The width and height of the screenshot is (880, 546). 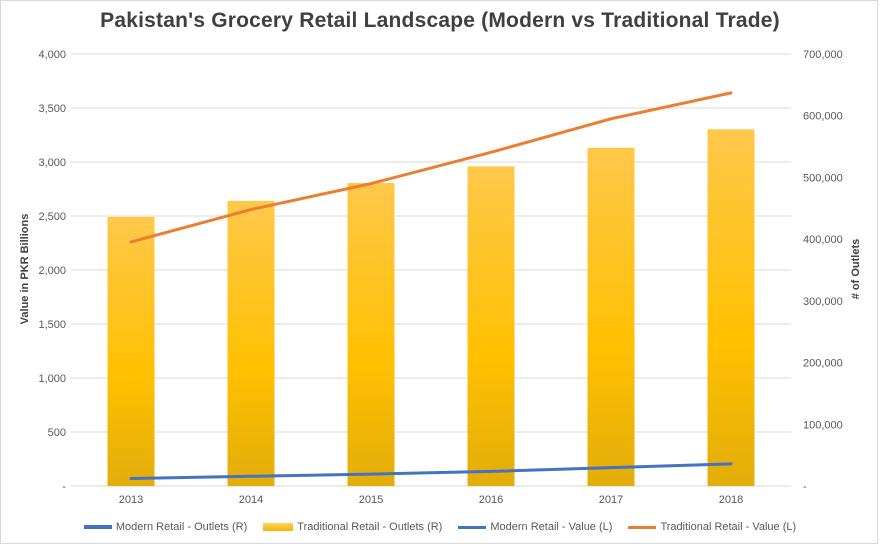 I want to click on legend-item-modern-value: Modern Retail - Value (L), so click(x=535, y=527).